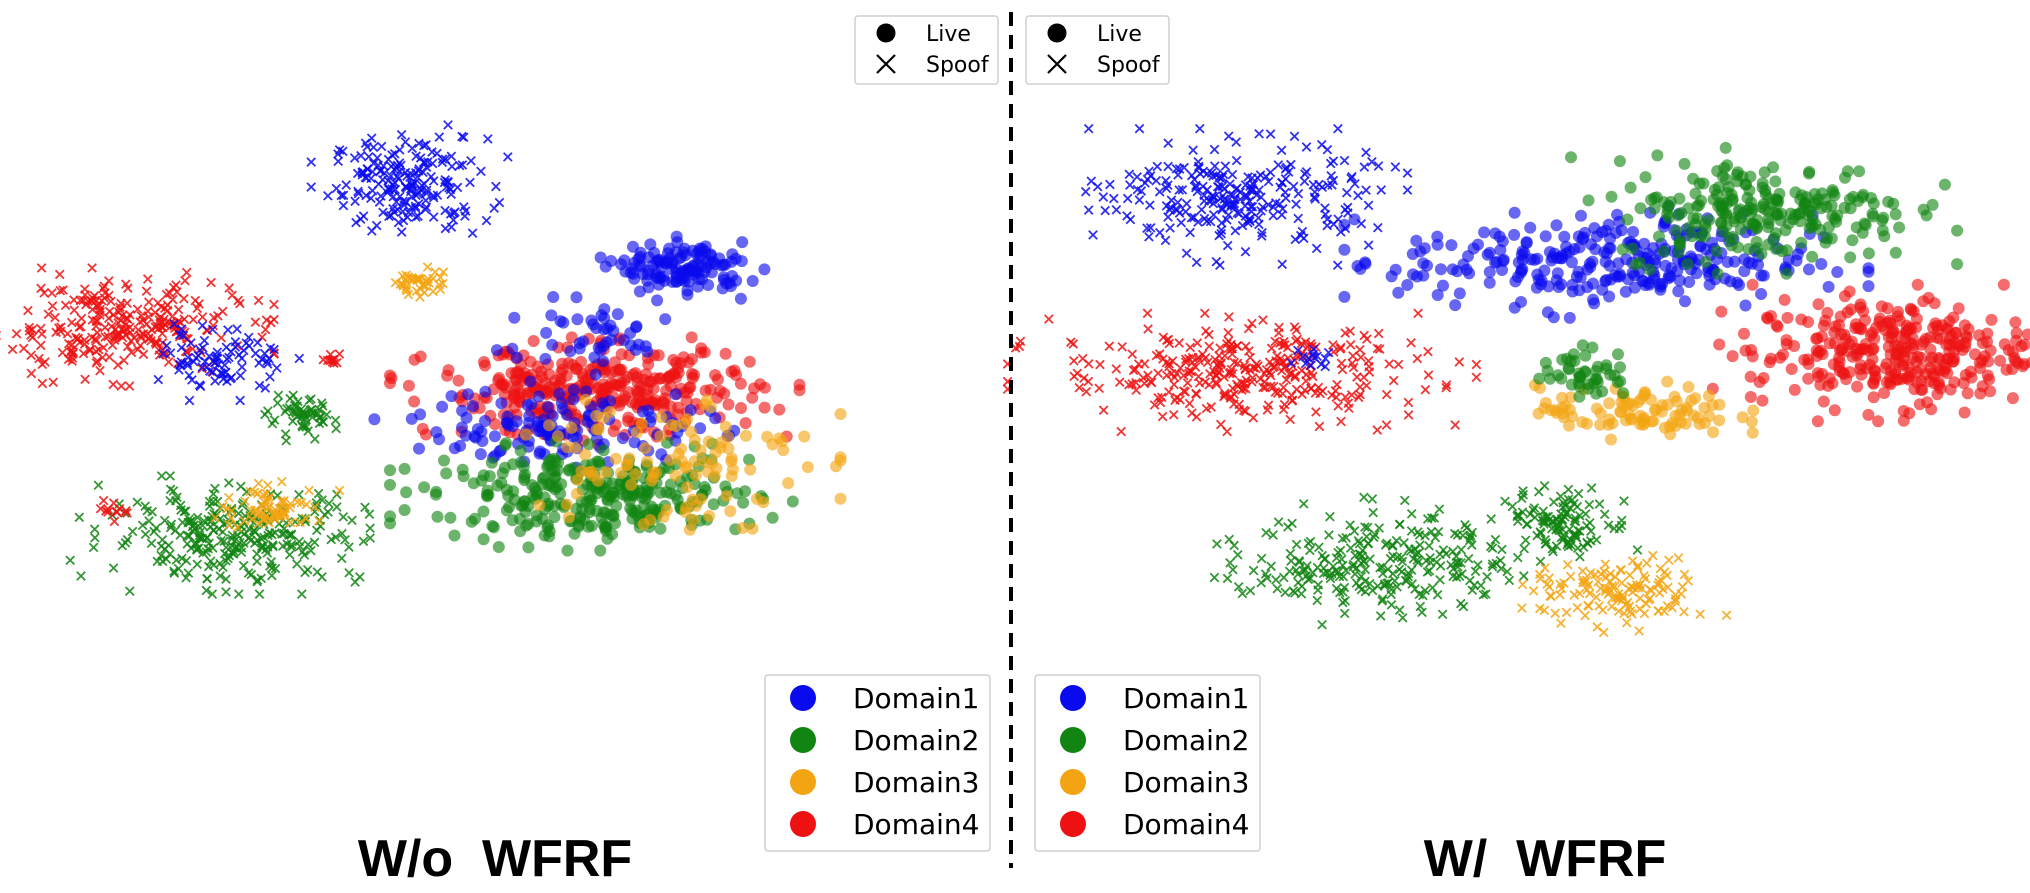 The image size is (2030, 893). What do you see at coordinates (886, 64) in the screenshot?
I see `spoof-legend-marker` at bounding box center [886, 64].